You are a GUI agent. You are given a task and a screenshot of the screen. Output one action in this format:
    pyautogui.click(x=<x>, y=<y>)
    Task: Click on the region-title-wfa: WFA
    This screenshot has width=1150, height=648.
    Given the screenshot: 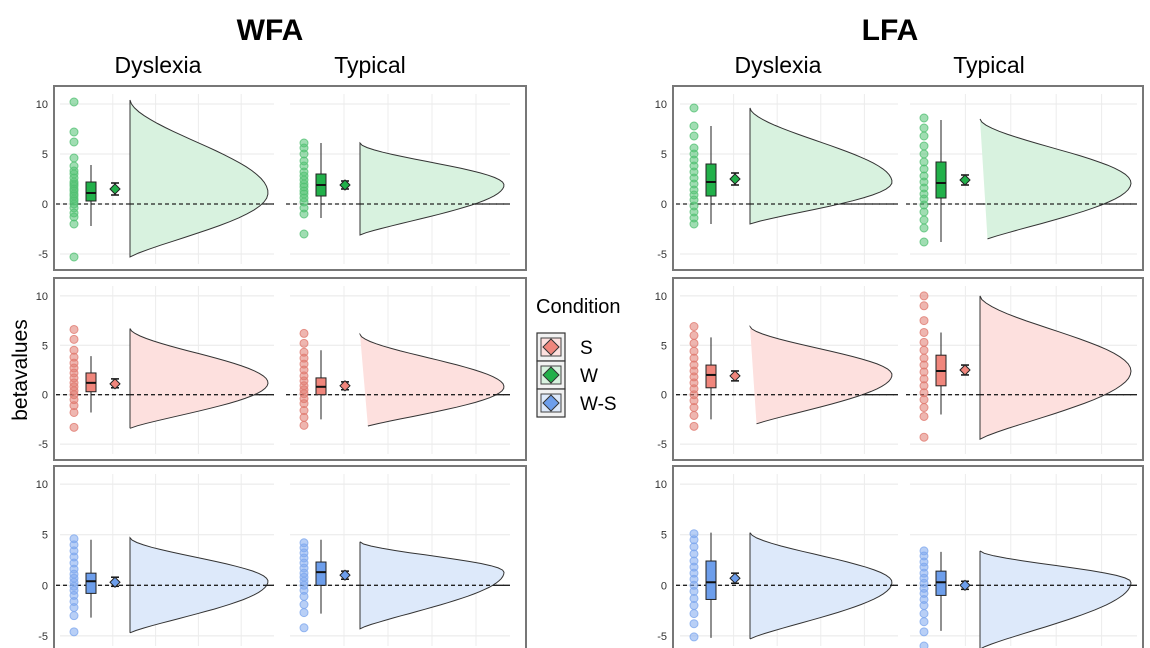 What is the action you would take?
    pyautogui.click(x=270, y=30)
    